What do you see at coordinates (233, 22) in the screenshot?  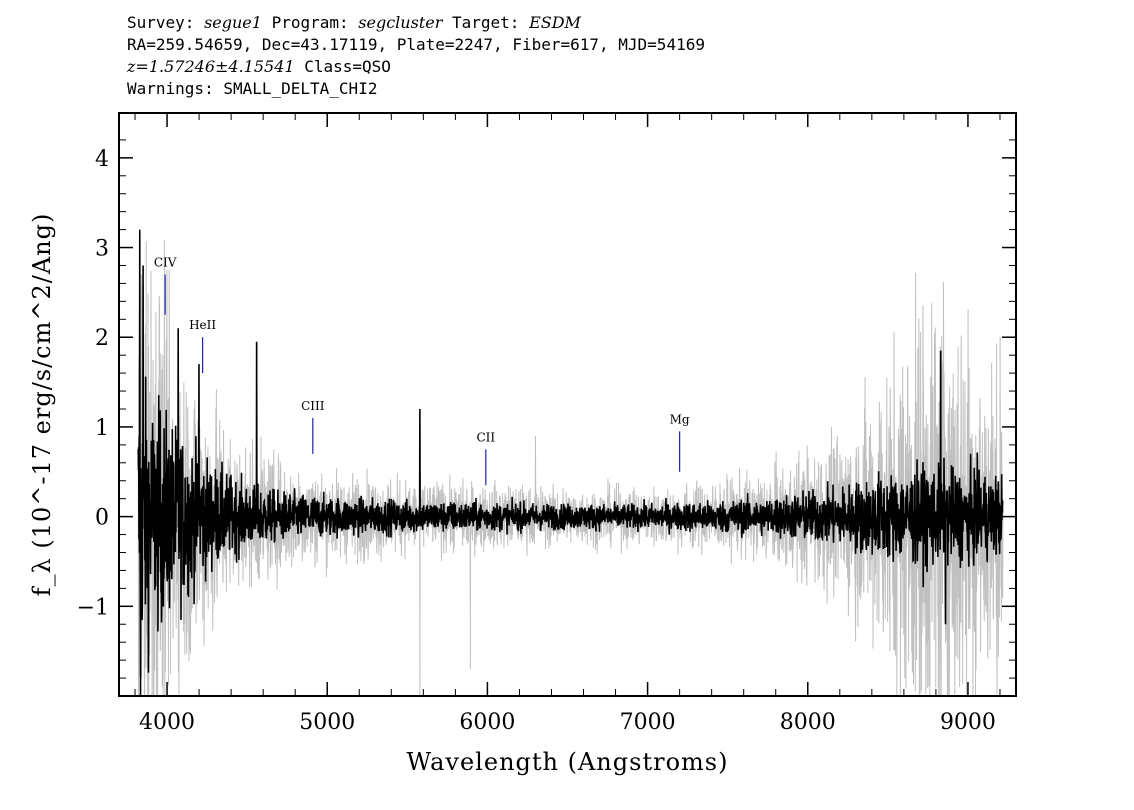 I see `survey-value: segue1` at bounding box center [233, 22].